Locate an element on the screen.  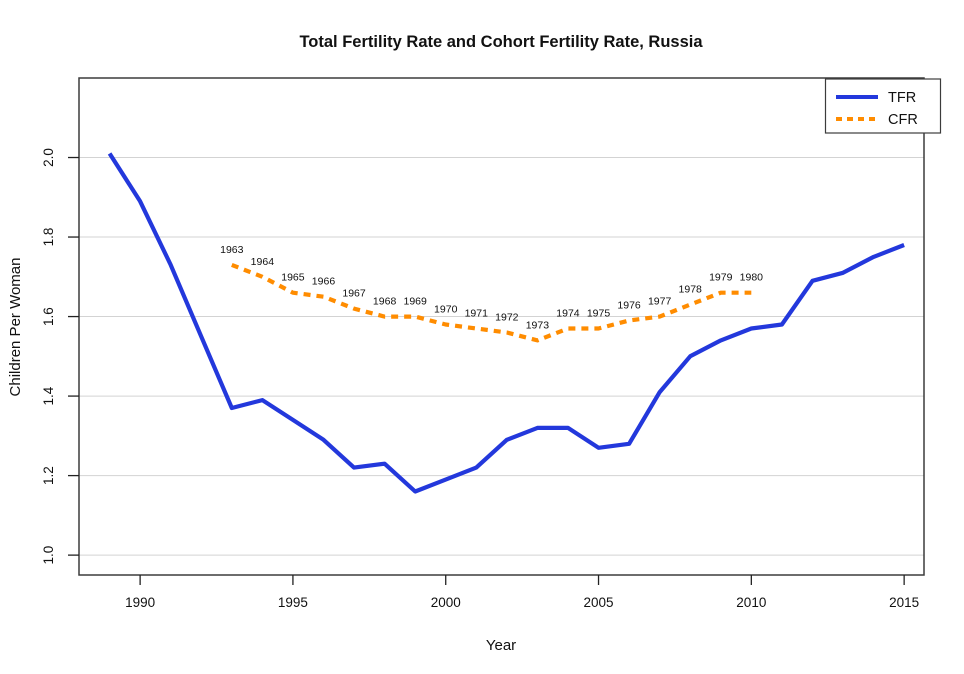
cfr-year-label: 1972 is located at coordinates (507, 317).